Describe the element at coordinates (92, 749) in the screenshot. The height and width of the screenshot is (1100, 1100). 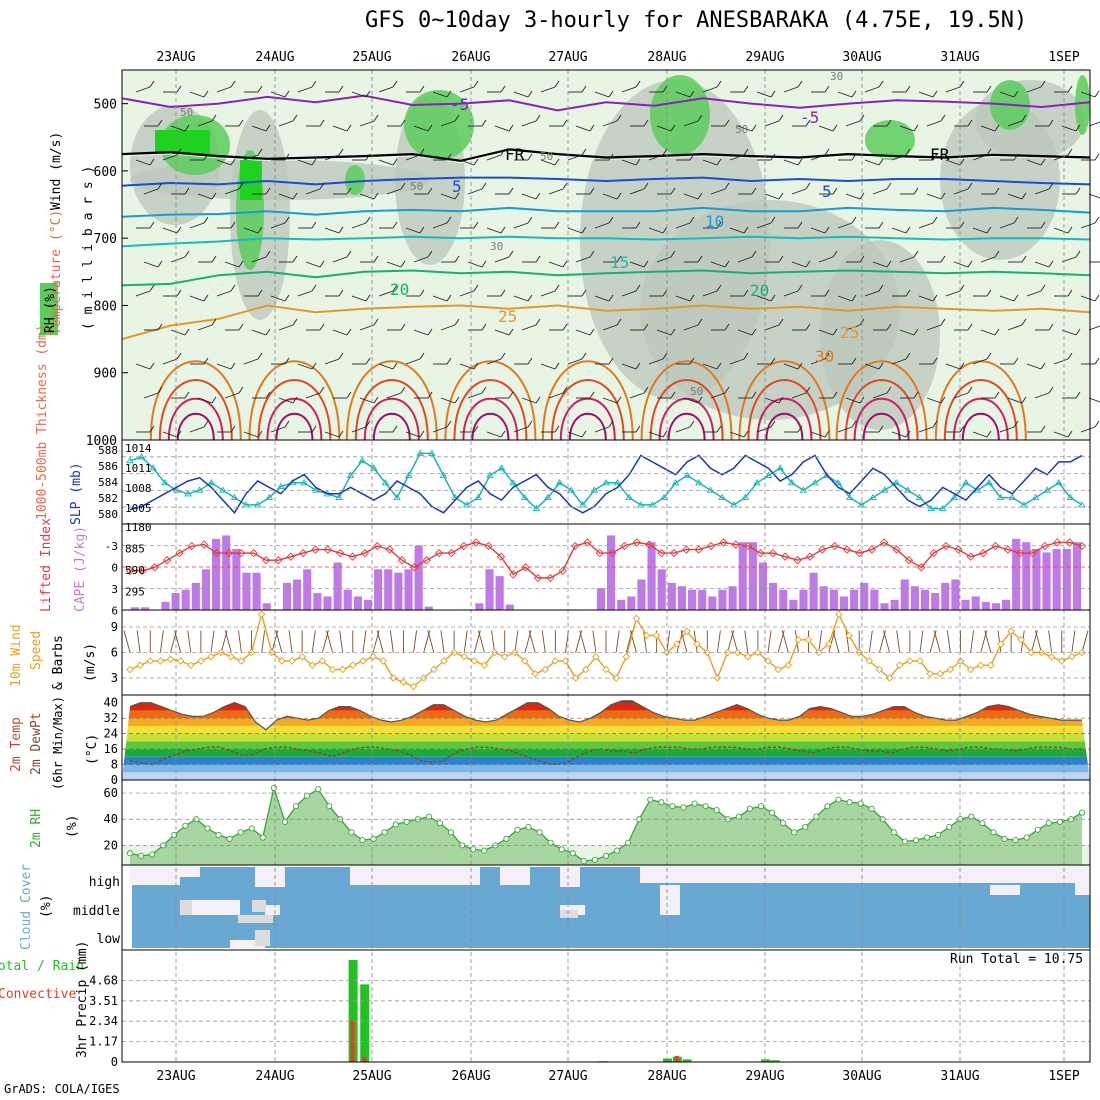
I see `ylabel-temp-unit: (°C)` at that location.